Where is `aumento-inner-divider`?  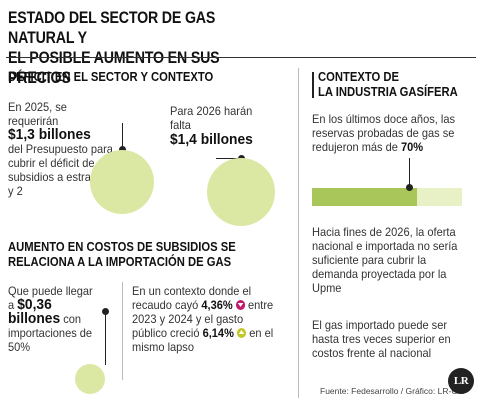 aumento-inner-divider is located at coordinates (122, 331).